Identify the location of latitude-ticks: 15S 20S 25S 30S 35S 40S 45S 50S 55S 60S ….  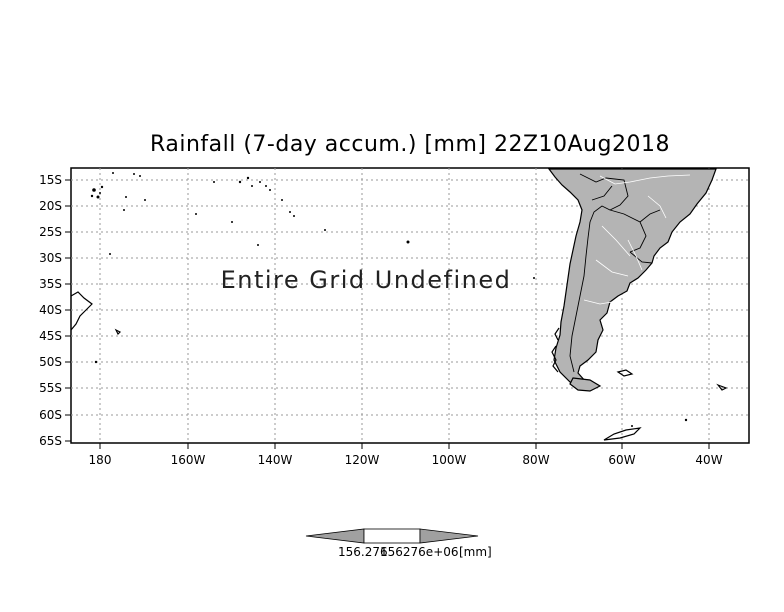
(55, 310).